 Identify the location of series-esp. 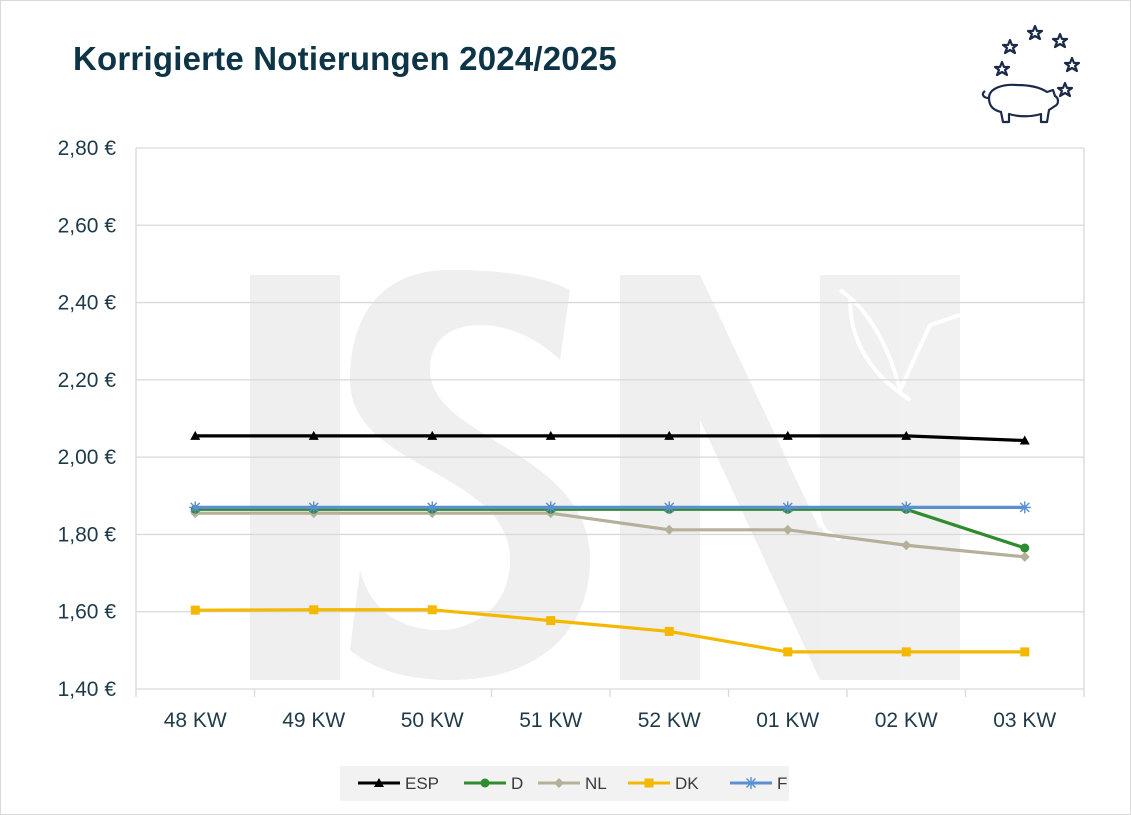
(610, 437).